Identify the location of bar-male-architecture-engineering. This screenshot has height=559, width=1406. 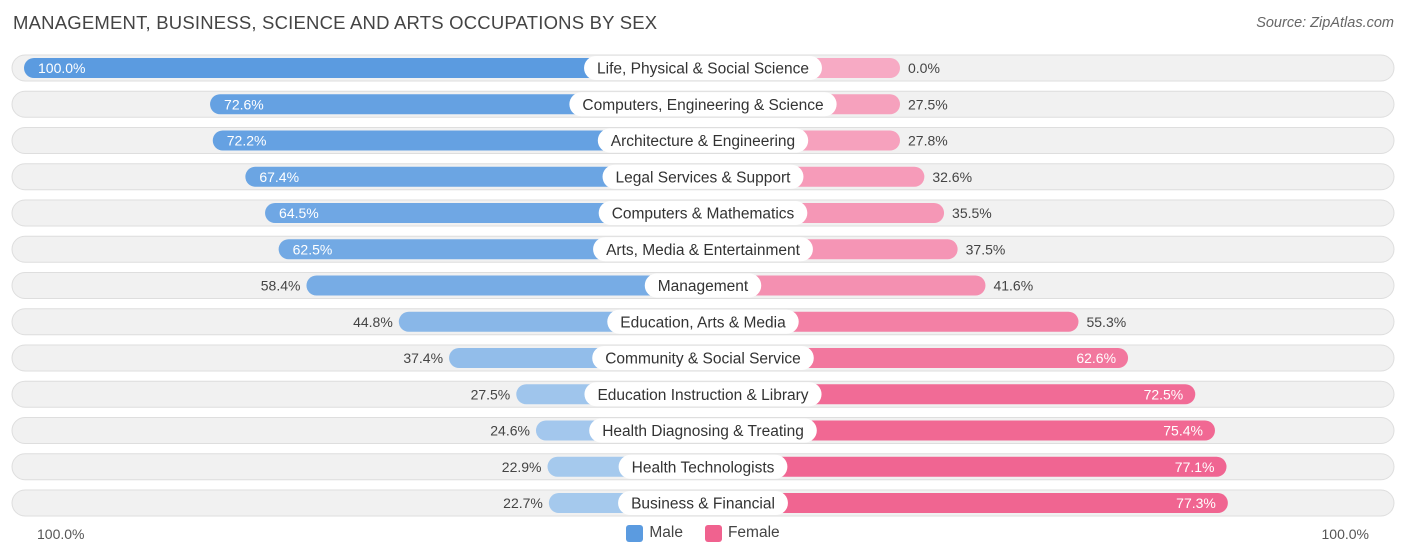
(457, 140).